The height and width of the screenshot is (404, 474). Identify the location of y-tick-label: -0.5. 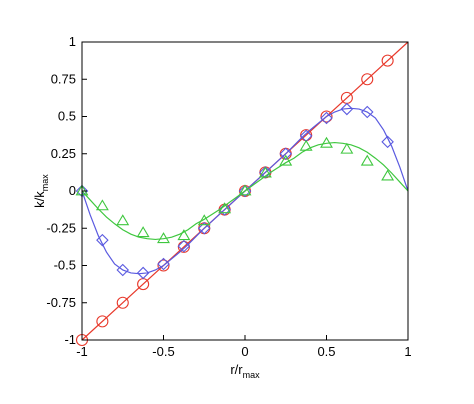
(65, 265).